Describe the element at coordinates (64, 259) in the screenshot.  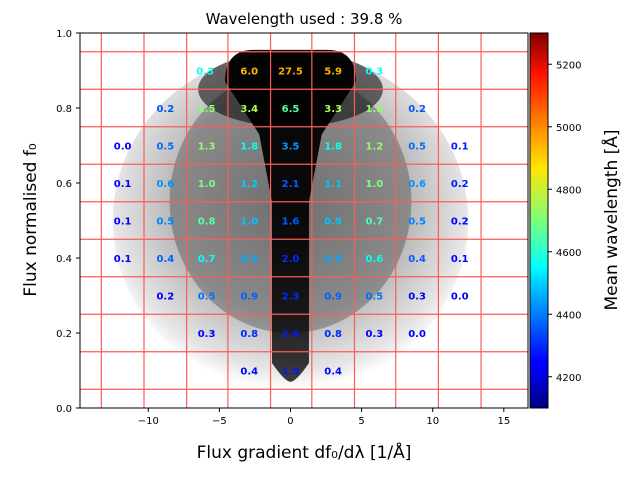
I see `y-tick-label: 0.4` at that location.